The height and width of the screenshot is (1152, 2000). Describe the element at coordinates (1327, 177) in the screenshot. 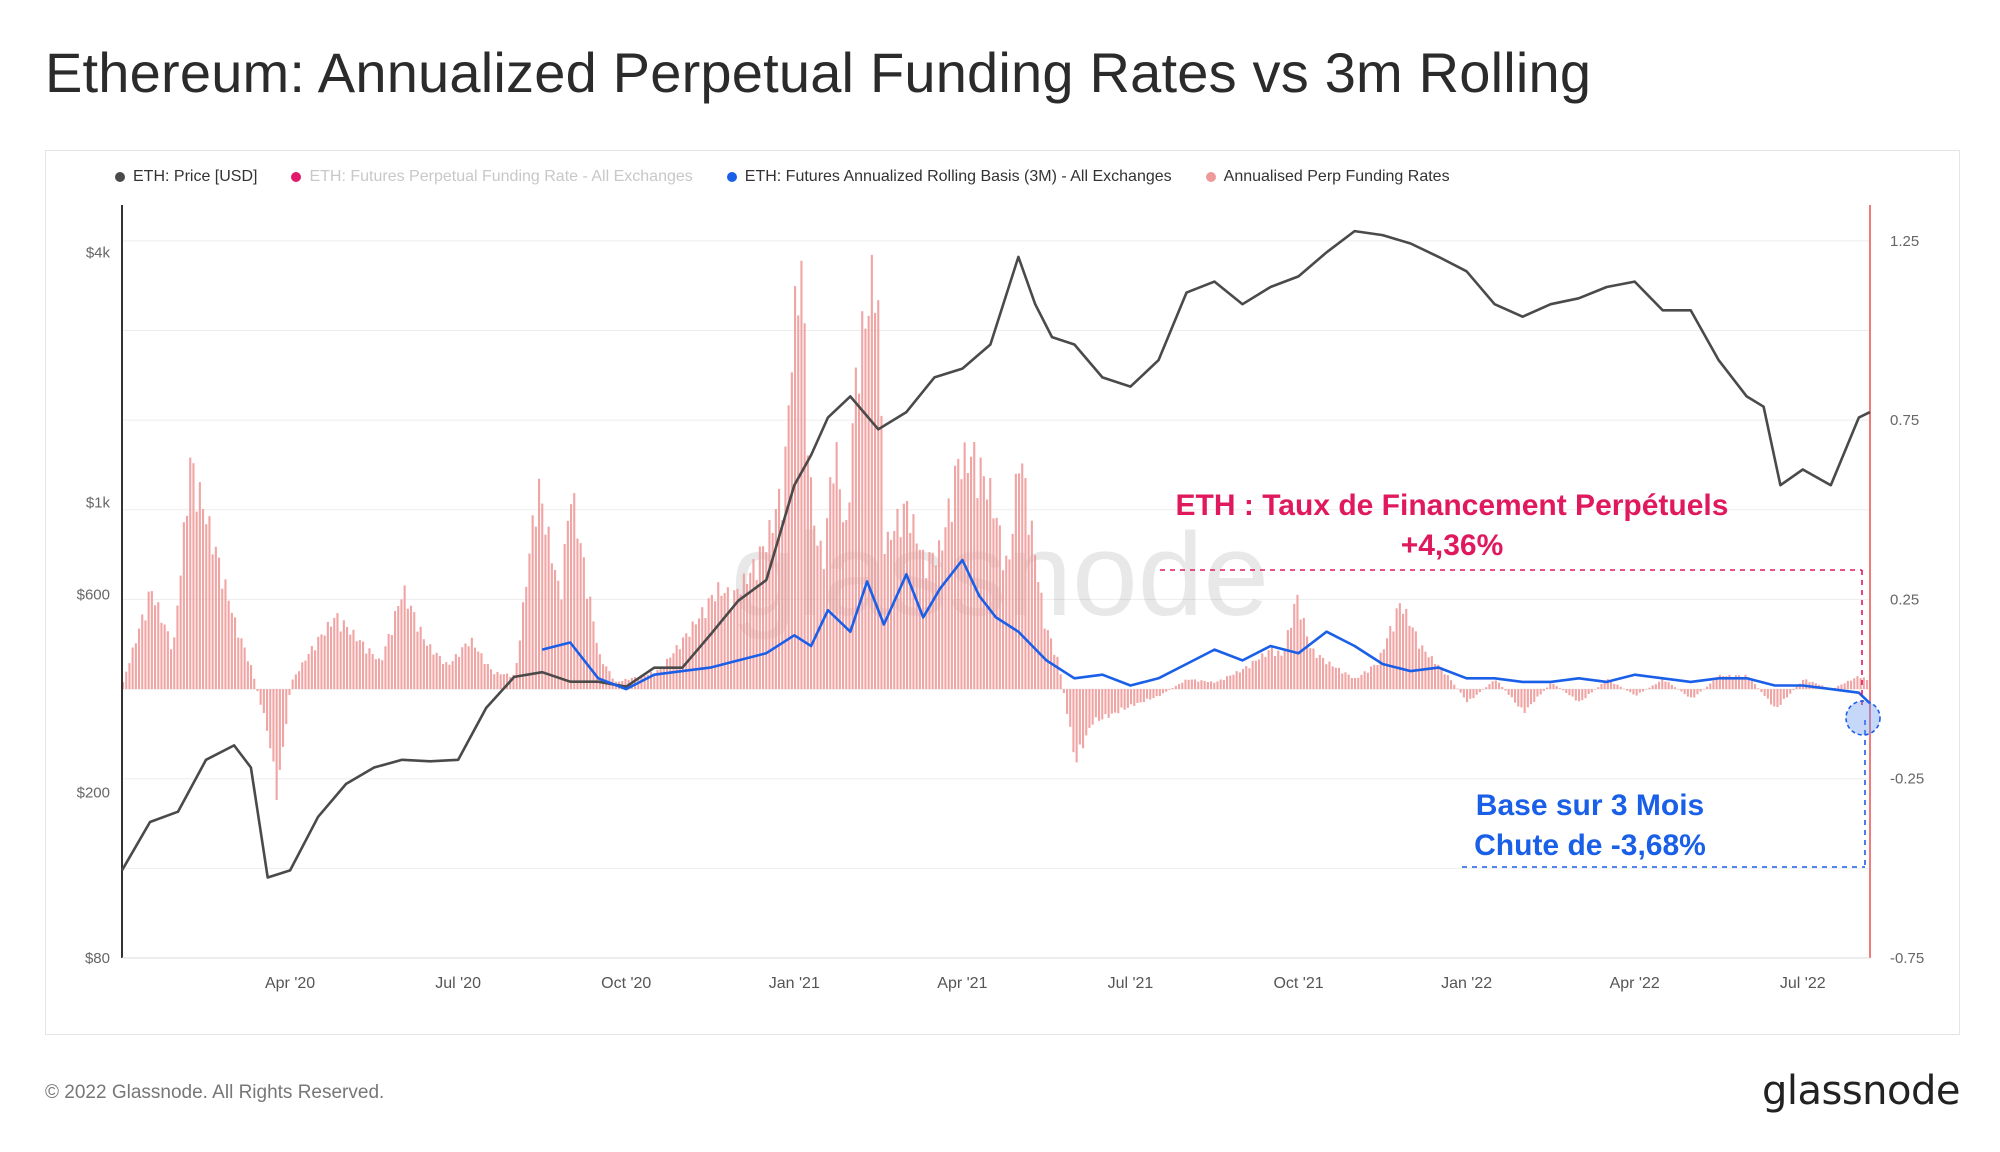

I see `legend-item-annualised-funding: Annualised Perp Funding Rates` at that location.